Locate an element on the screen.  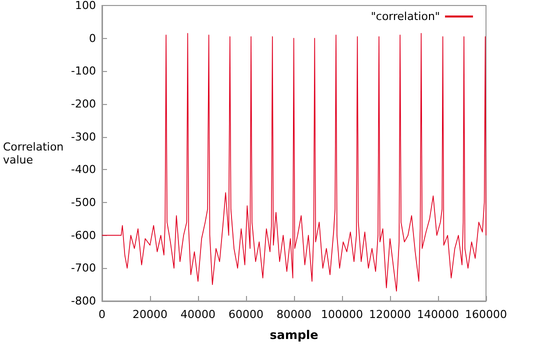
y-tick-label: -300 is located at coordinates (83, 137).